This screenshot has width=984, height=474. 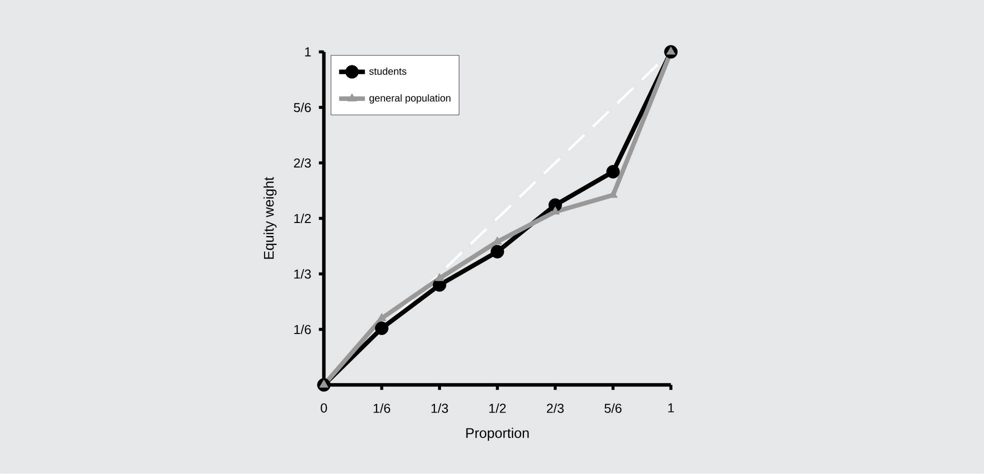 What do you see at coordinates (302, 163) in the screenshot?
I see `y-tick-label: 2/3` at bounding box center [302, 163].